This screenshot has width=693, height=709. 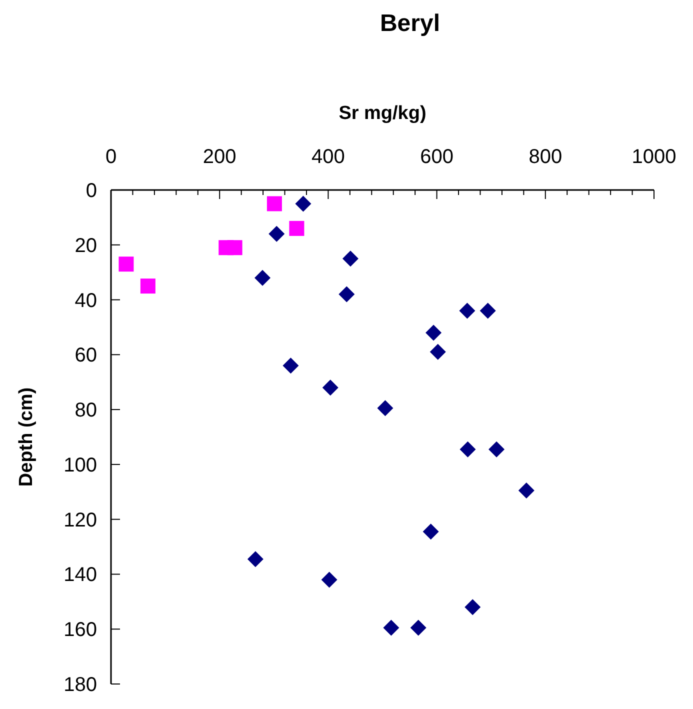 I want to click on x-tick-label: 400, so click(x=328, y=157).